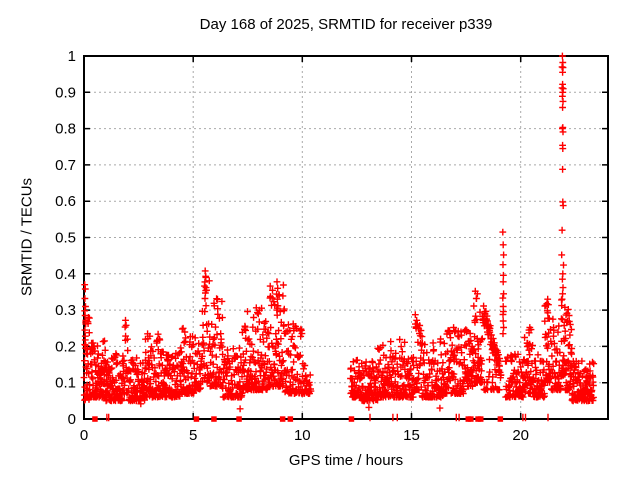 This screenshot has width=640, height=480. I want to click on y-tick-label: 0.8, so click(65, 129).